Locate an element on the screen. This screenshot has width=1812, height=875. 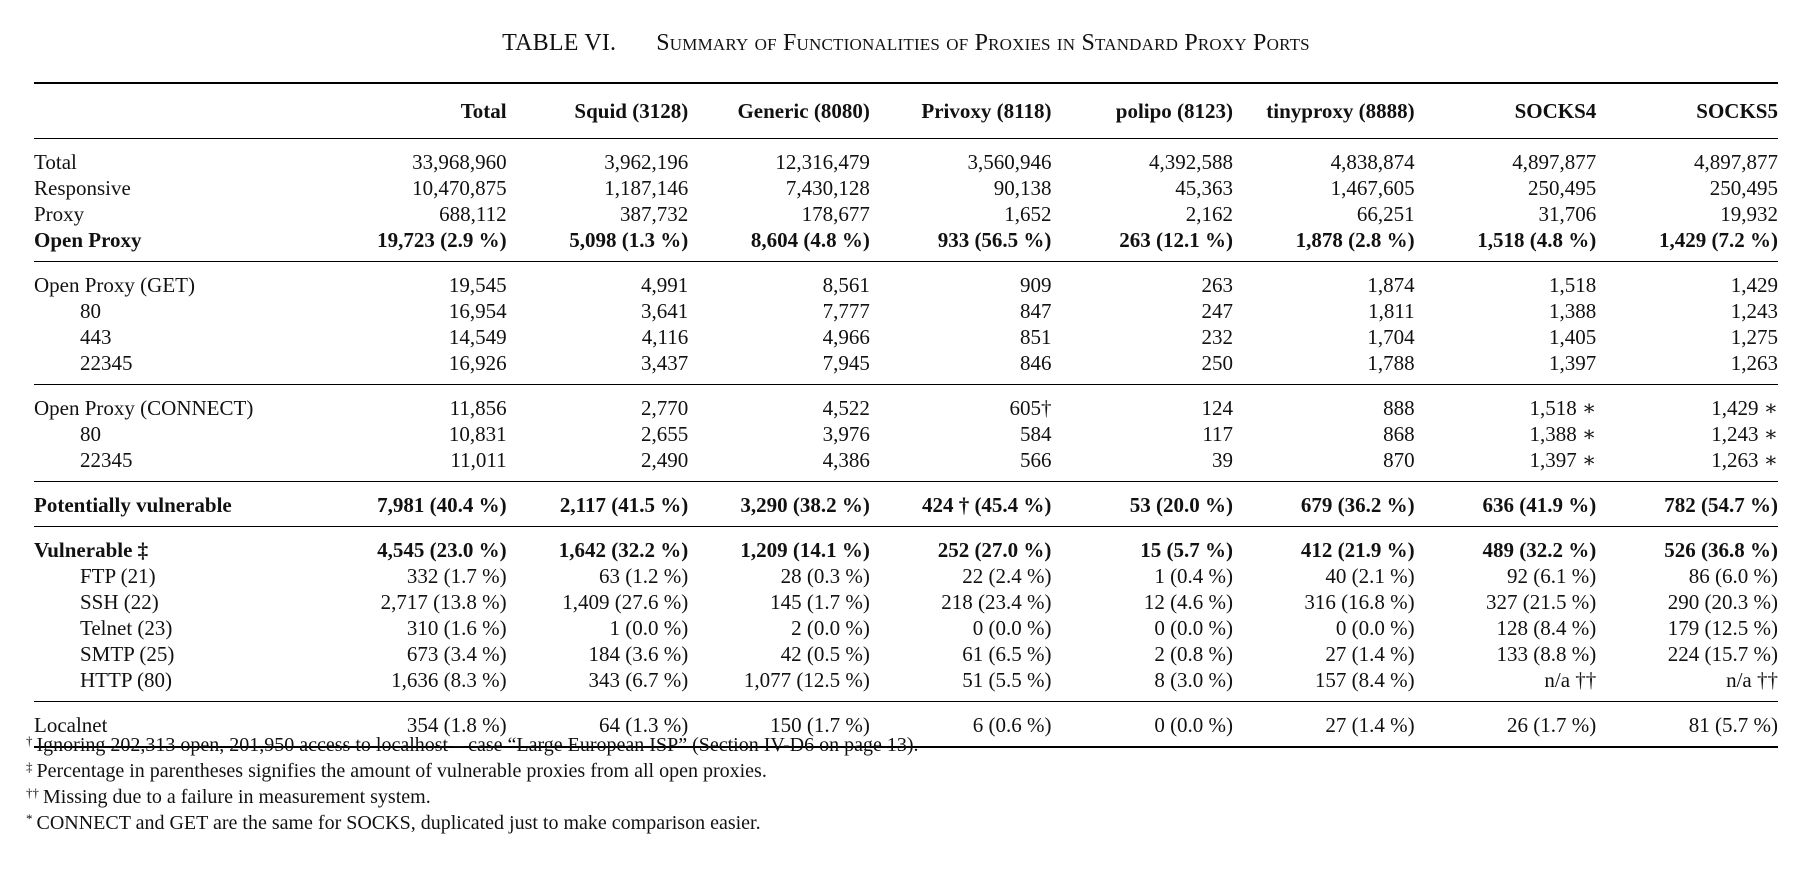
footnote-mark: * is located at coordinates (29, 818).